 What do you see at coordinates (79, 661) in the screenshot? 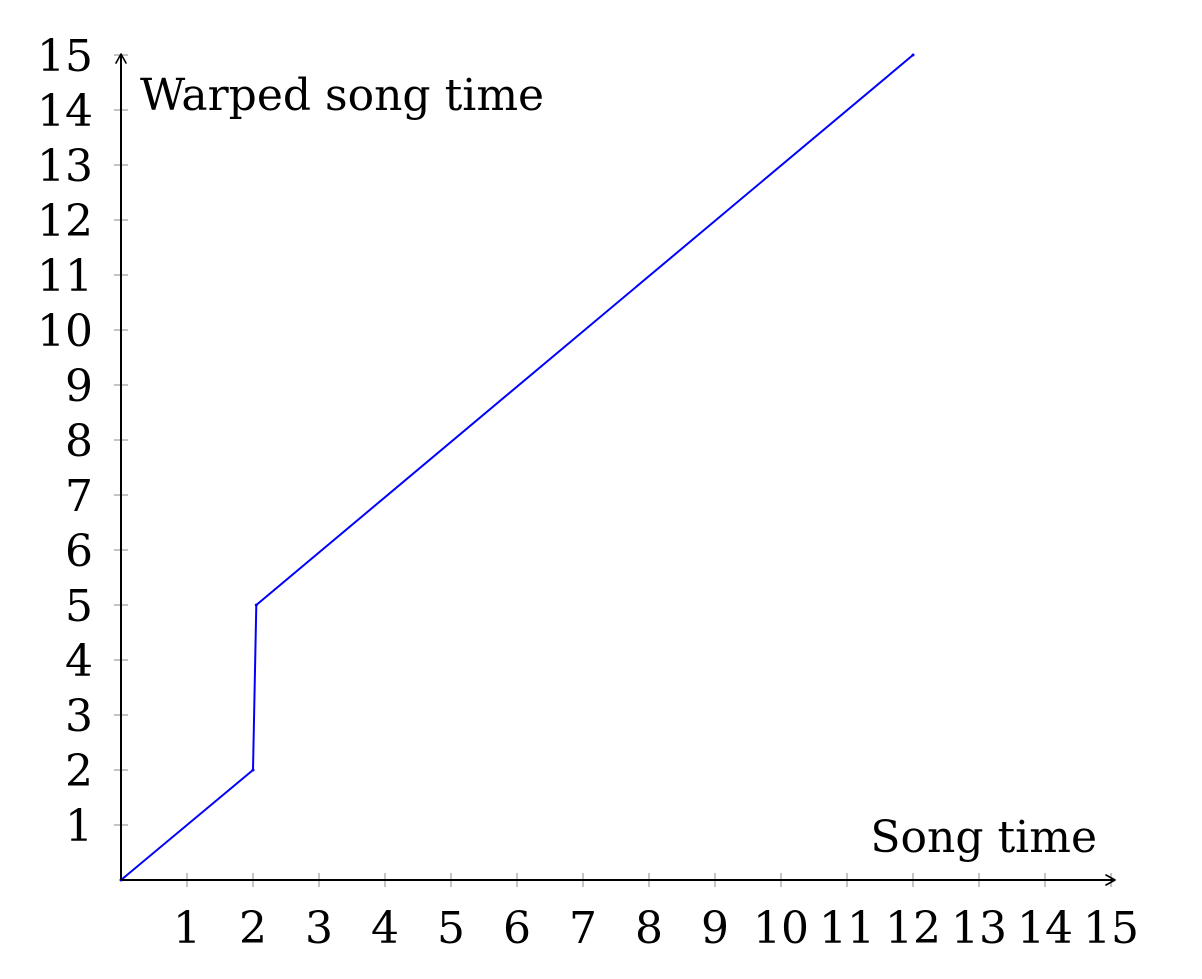
I see `y-tick-label: 4` at bounding box center [79, 661].